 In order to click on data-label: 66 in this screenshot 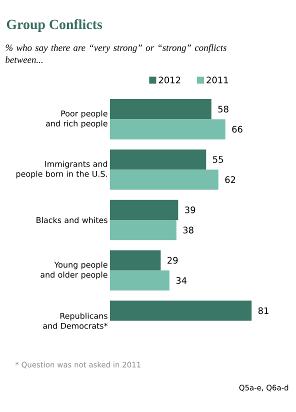, I will do `click(237, 129)`.